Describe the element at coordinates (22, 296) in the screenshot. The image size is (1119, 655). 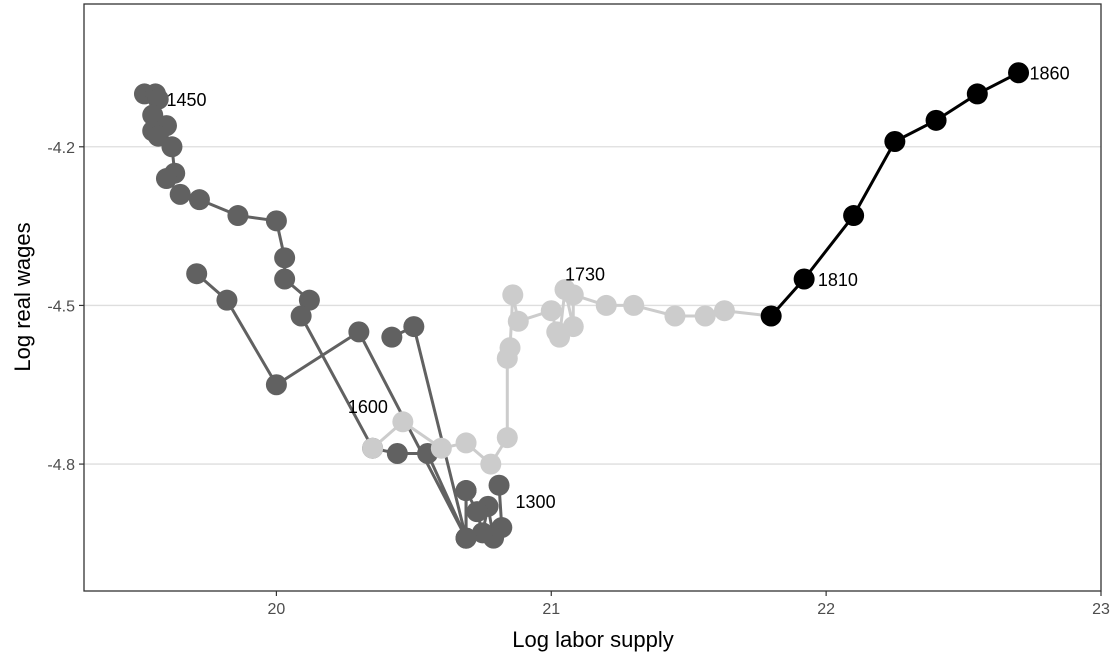
I see `y-axis-title: Log real wages` at that location.